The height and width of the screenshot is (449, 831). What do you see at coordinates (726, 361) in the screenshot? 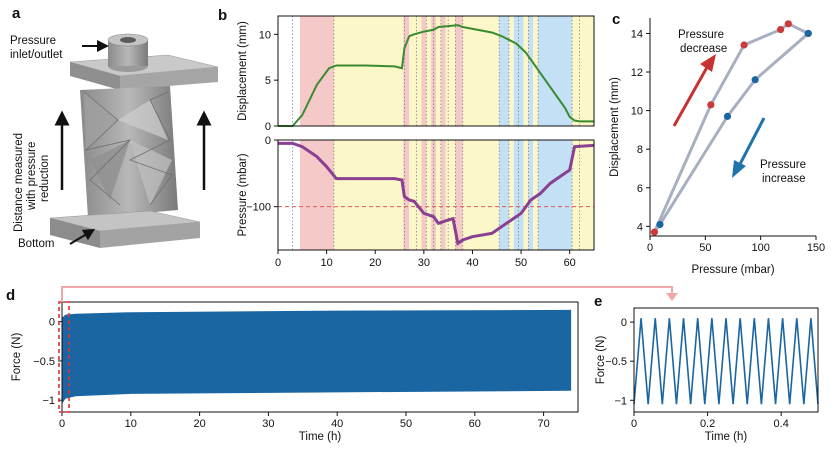
I see `force-zoom-line` at bounding box center [726, 361].